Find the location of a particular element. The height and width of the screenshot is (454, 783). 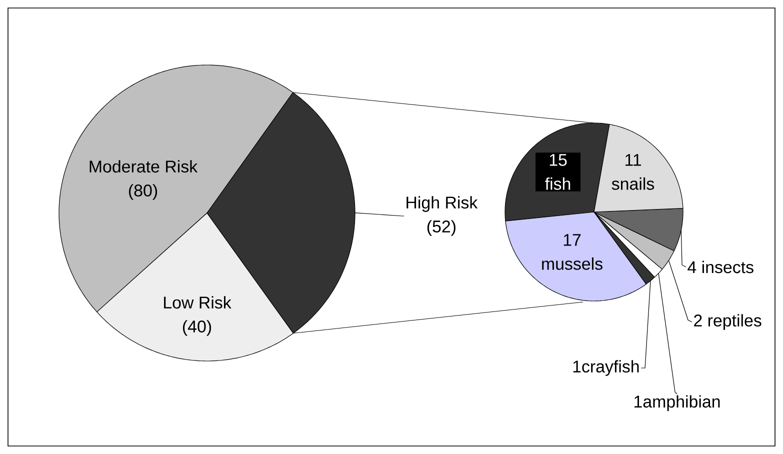

data-label: (52) is located at coordinates (441, 228).